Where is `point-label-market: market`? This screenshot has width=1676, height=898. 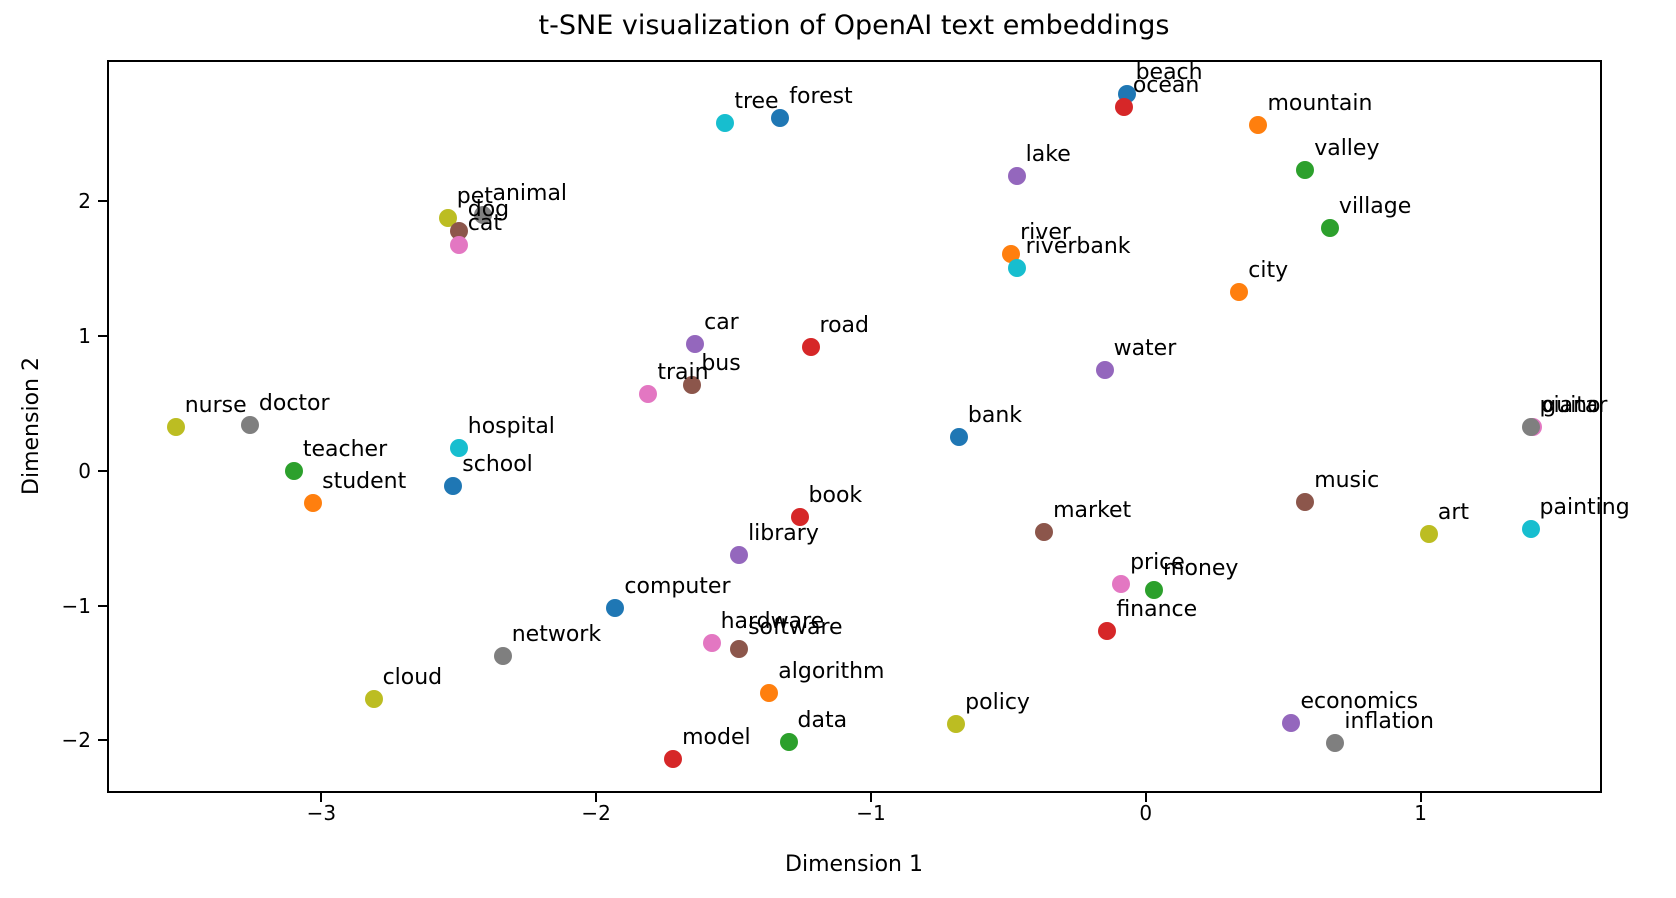
point-label-market: market is located at coordinates (1092, 510).